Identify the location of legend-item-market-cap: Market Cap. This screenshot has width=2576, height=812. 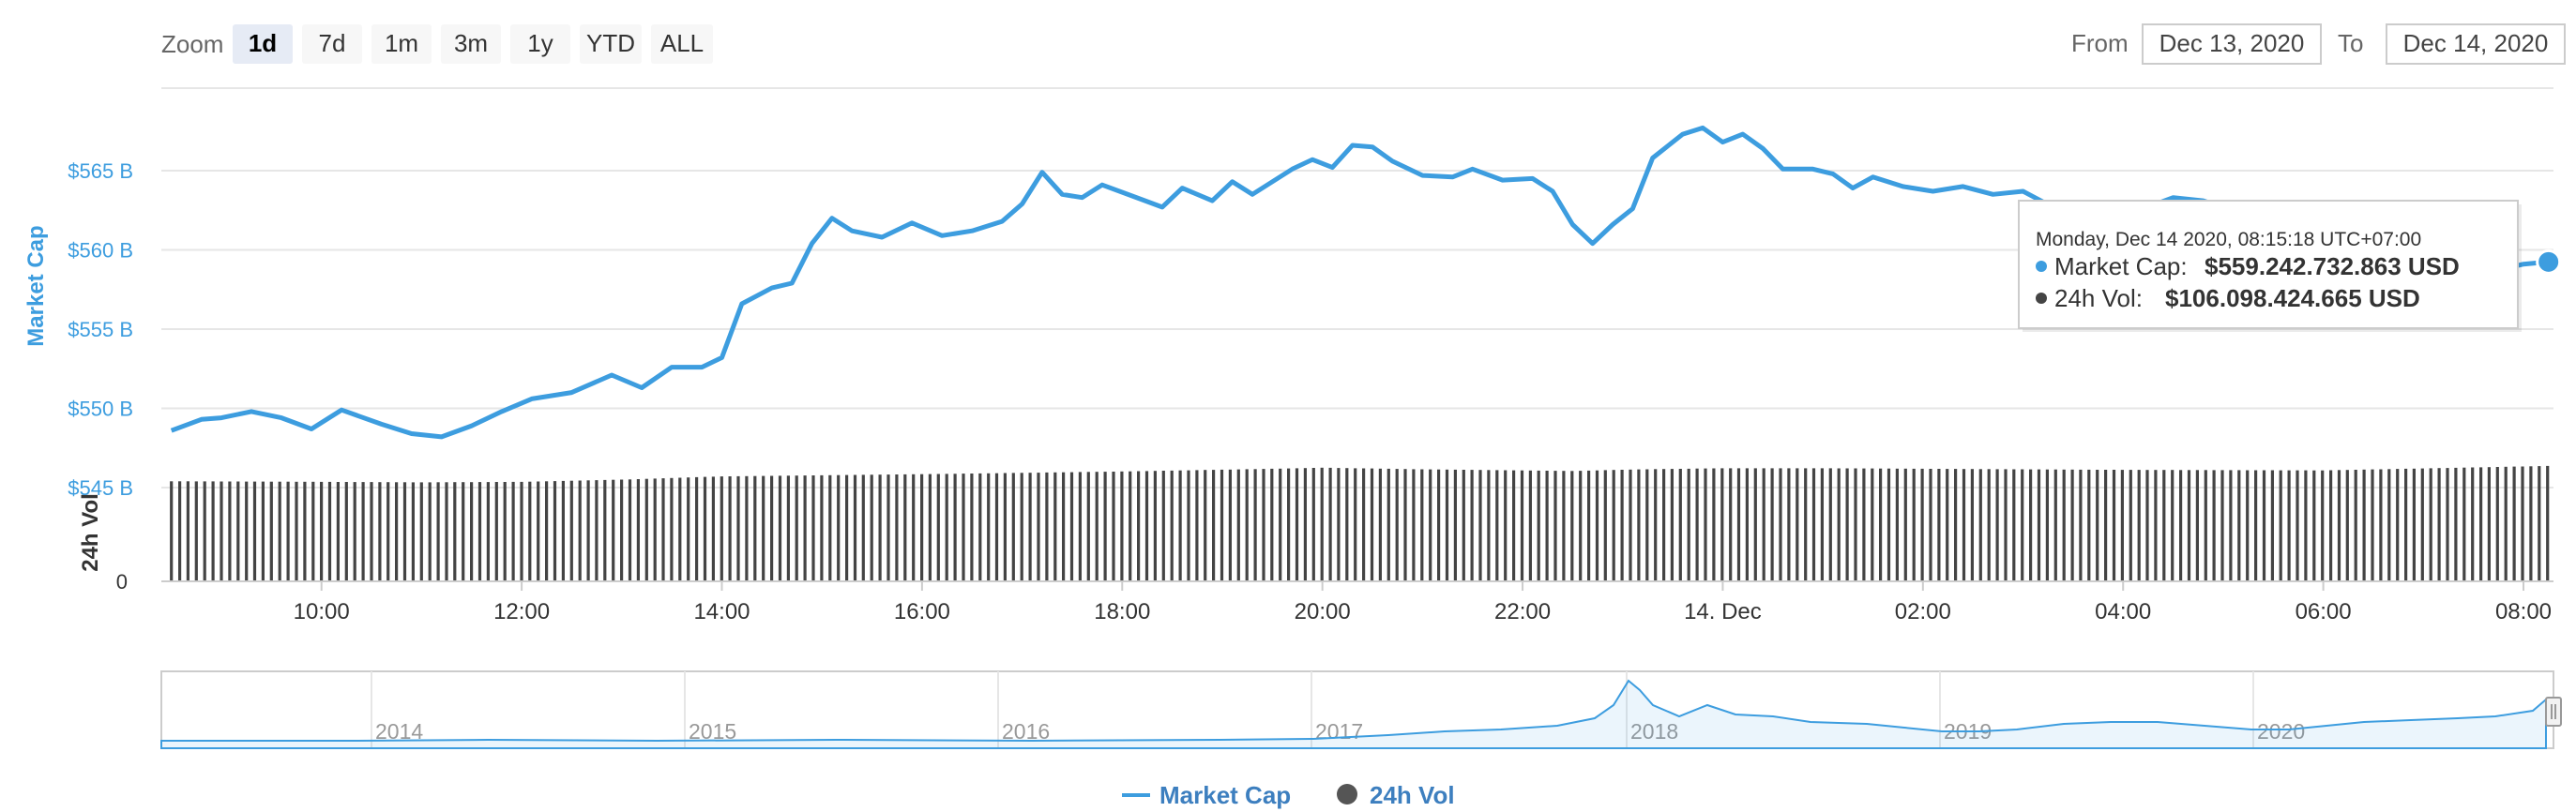
(1207, 795).